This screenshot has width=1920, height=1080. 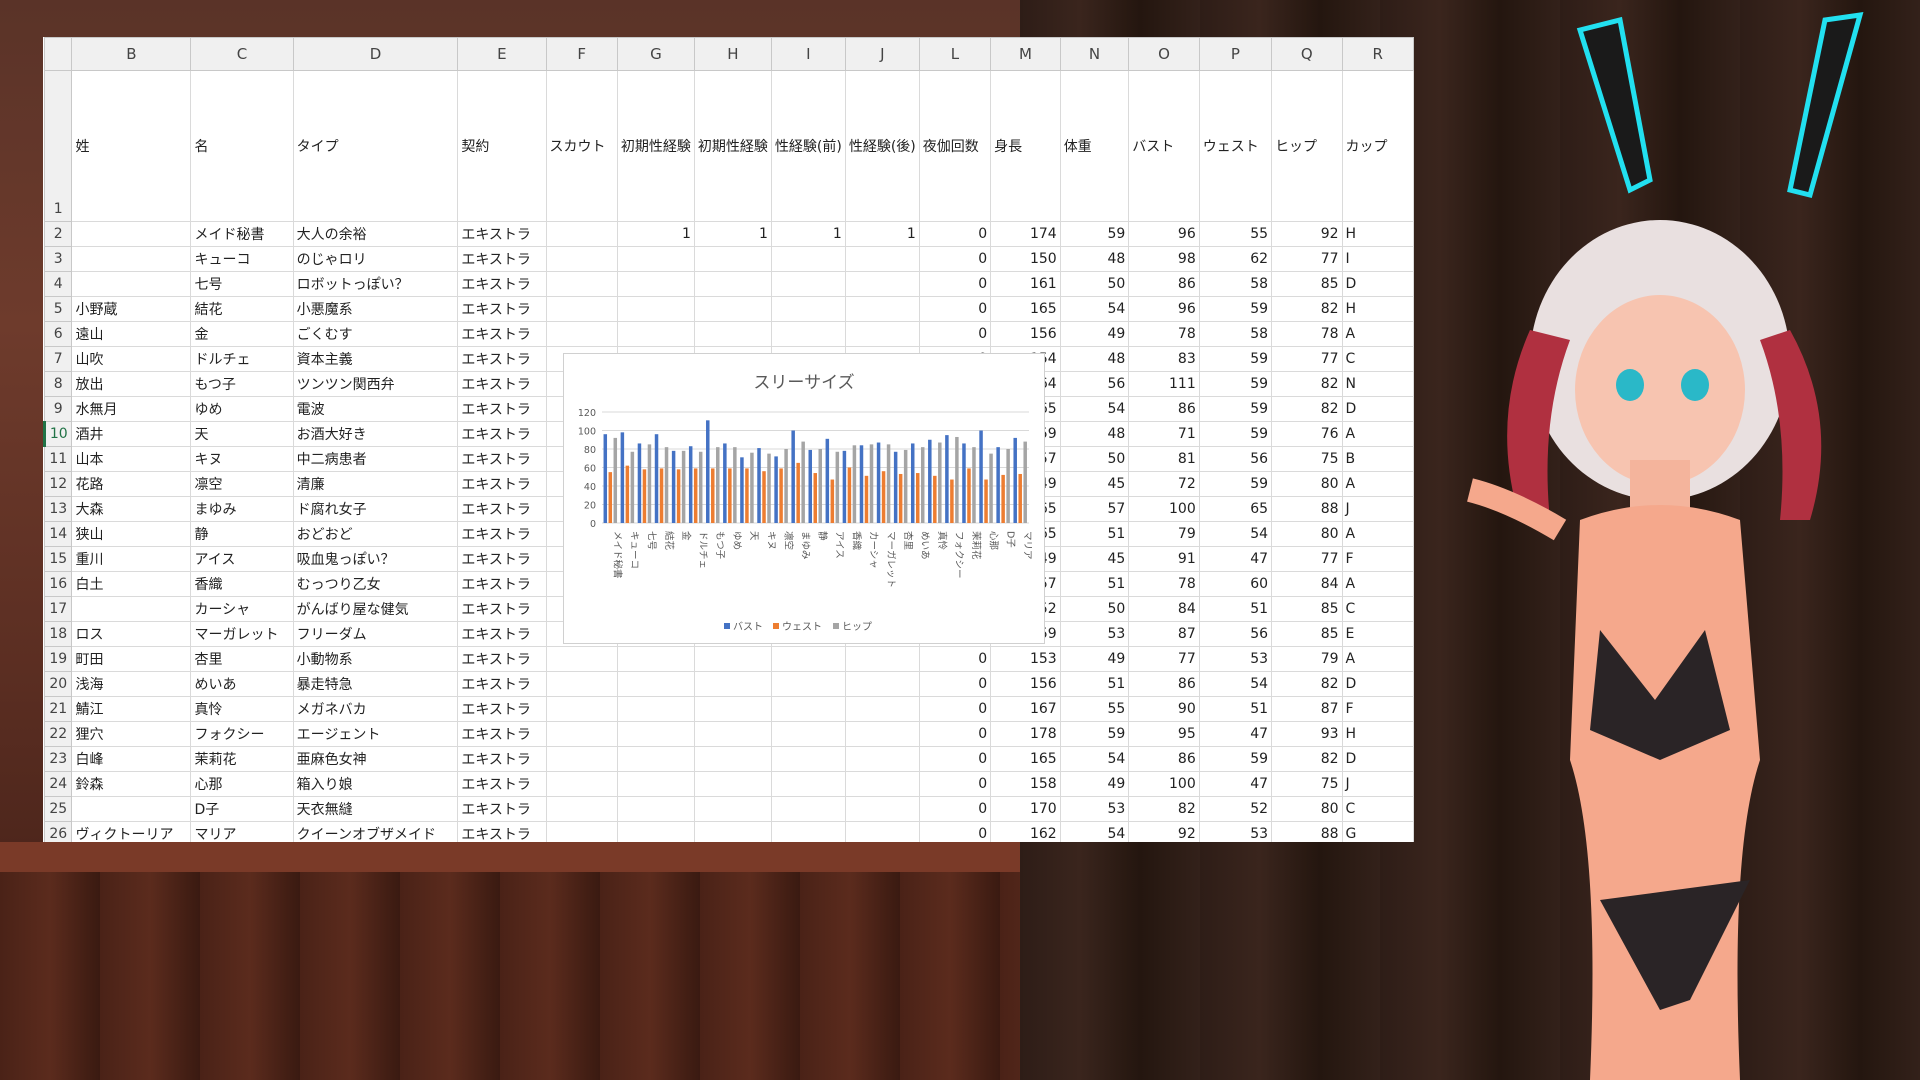 I want to click on cell-I23, so click(x=808, y=759).